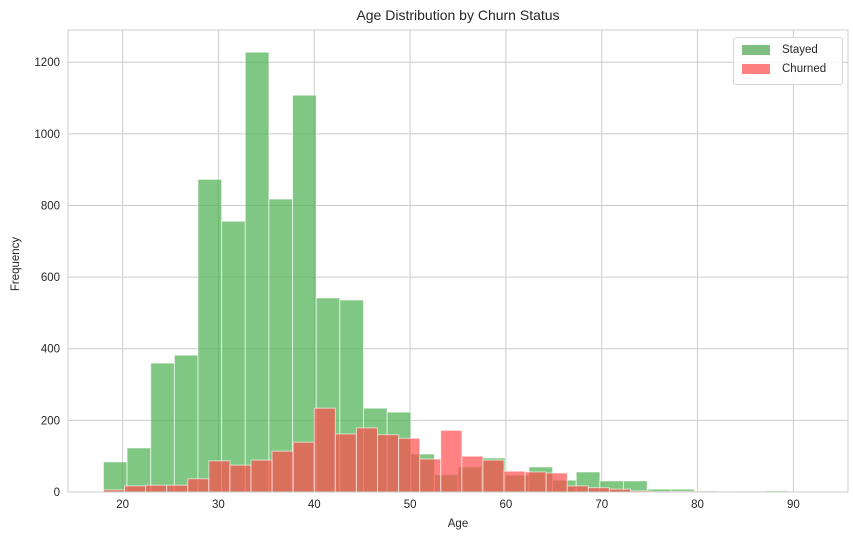 The width and height of the screenshot is (853, 541). I want to click on y-tick-label: 0, so click(57, 493).